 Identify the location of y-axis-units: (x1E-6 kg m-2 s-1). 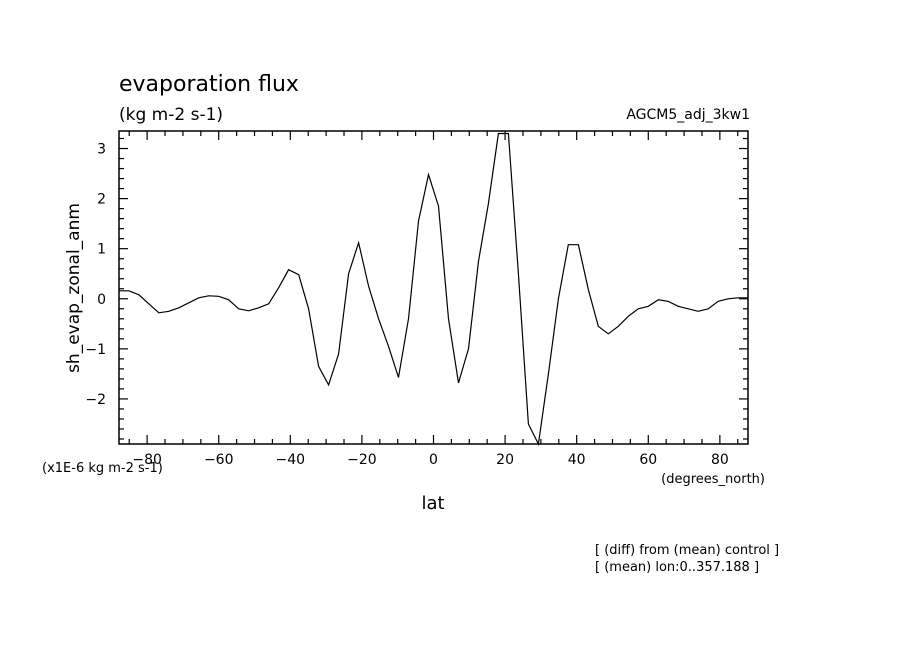
(102, 468).